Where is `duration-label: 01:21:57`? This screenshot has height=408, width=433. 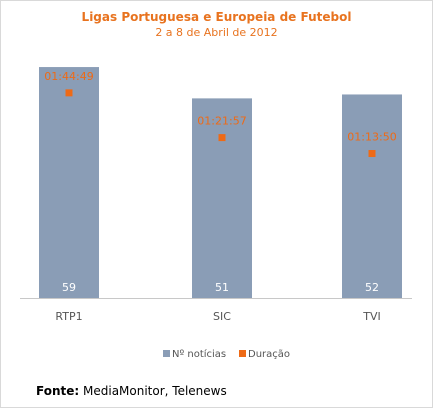
duration-label: 01:21:57 is located at coordinates (221, 121).